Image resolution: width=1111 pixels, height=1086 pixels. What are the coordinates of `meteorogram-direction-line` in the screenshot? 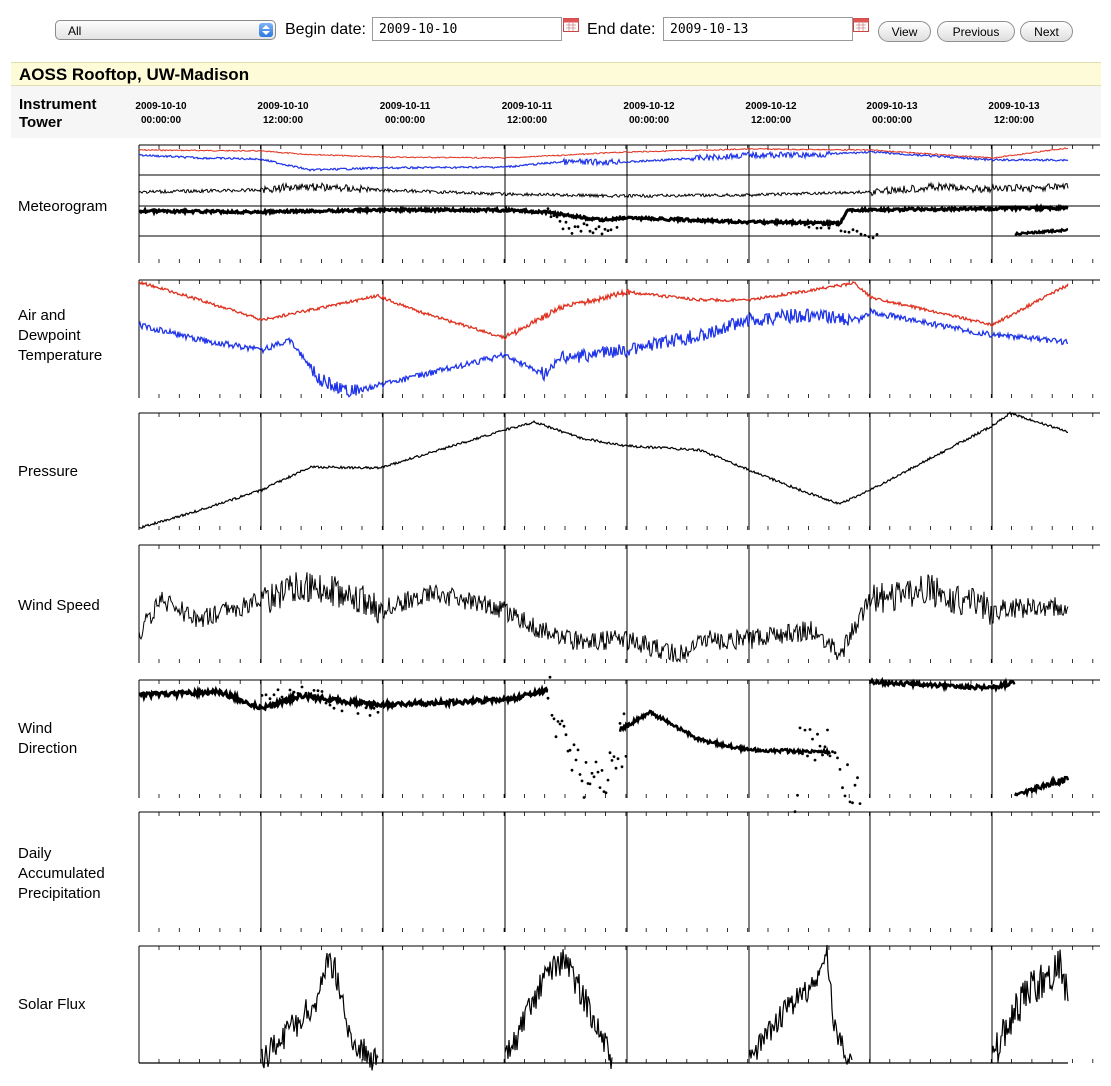 It's located at (603, 215).